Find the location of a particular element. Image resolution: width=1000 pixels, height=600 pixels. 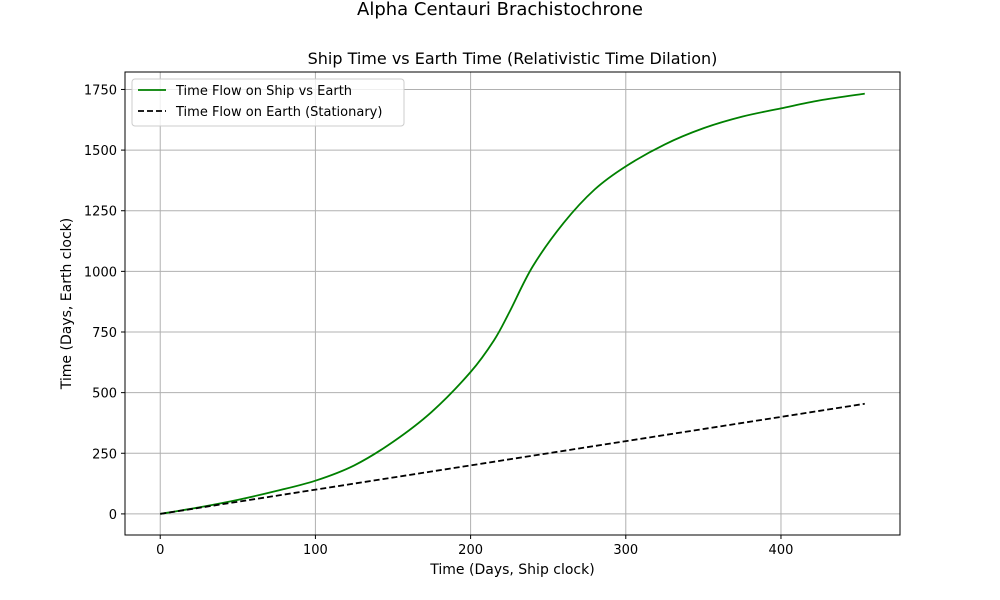

legend-label-earth: Time Flow on Earth (Stationary) is located at coordinates (278, 112).